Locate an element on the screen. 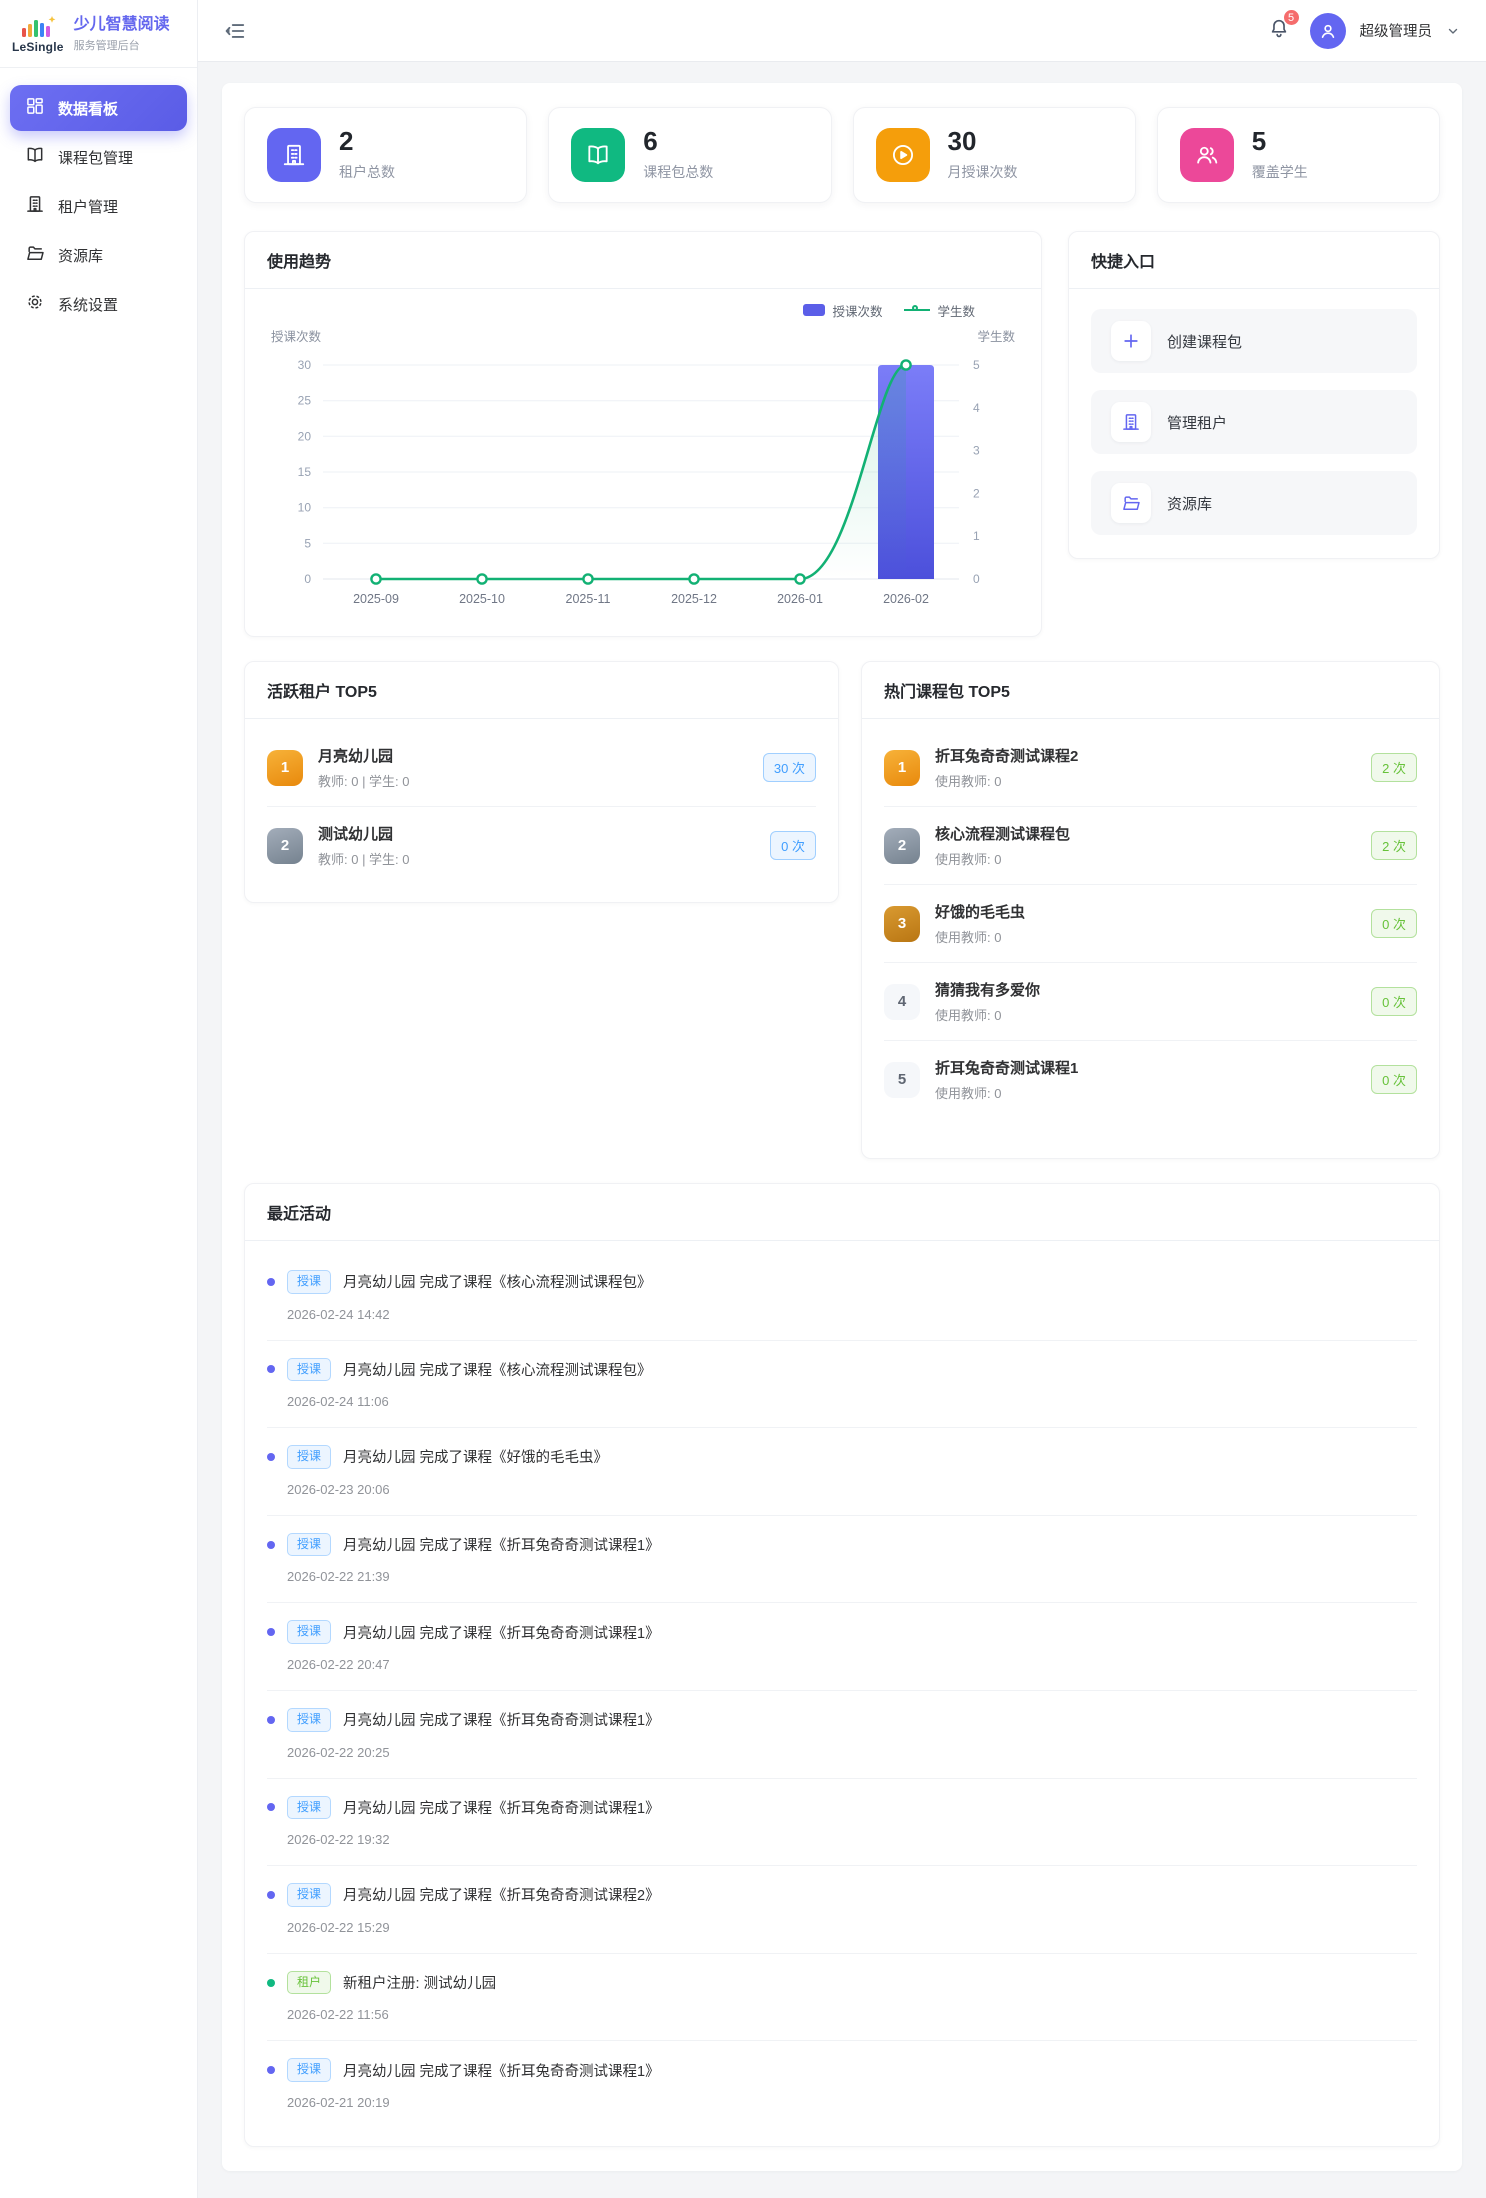 Image resolution: width=1486 pixels, height=2198 pixels. sidebar-item-label: 系统设置 is located at coordinates (88, 305).